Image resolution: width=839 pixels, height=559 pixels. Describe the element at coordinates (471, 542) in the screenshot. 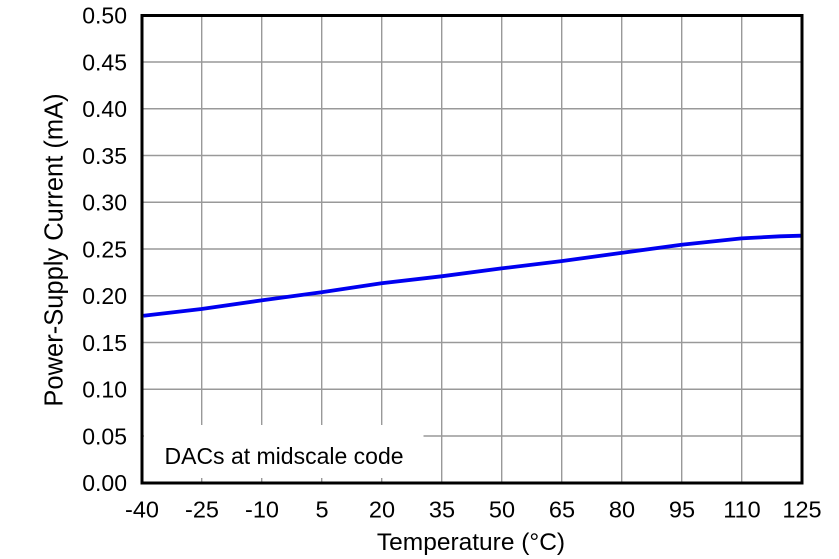

I see `svg-text: Temperature (°C)` at that location.